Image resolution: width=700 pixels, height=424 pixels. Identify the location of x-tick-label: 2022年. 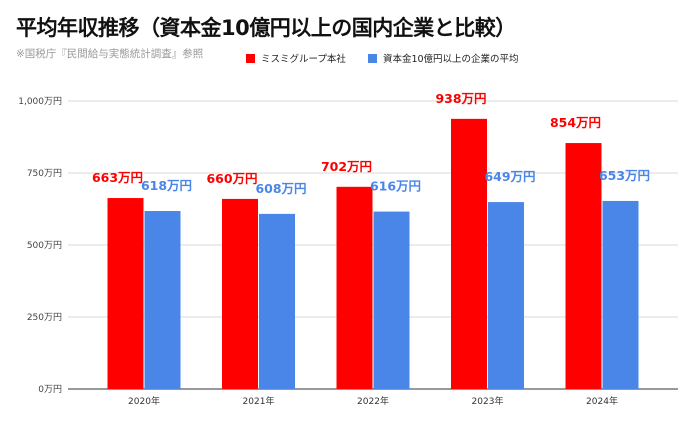
(373, 401).